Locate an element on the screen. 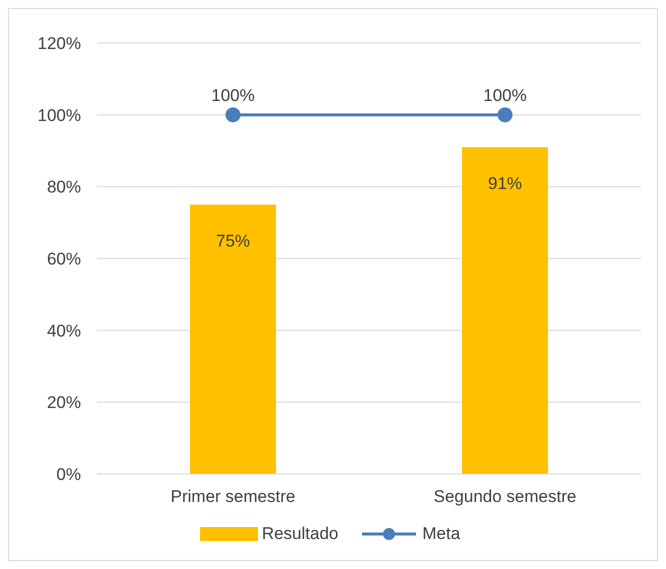 Image resolution: width=666 pixels, height=569 pixels. y-tick-label: 100% is located at coordinates (59, 115).